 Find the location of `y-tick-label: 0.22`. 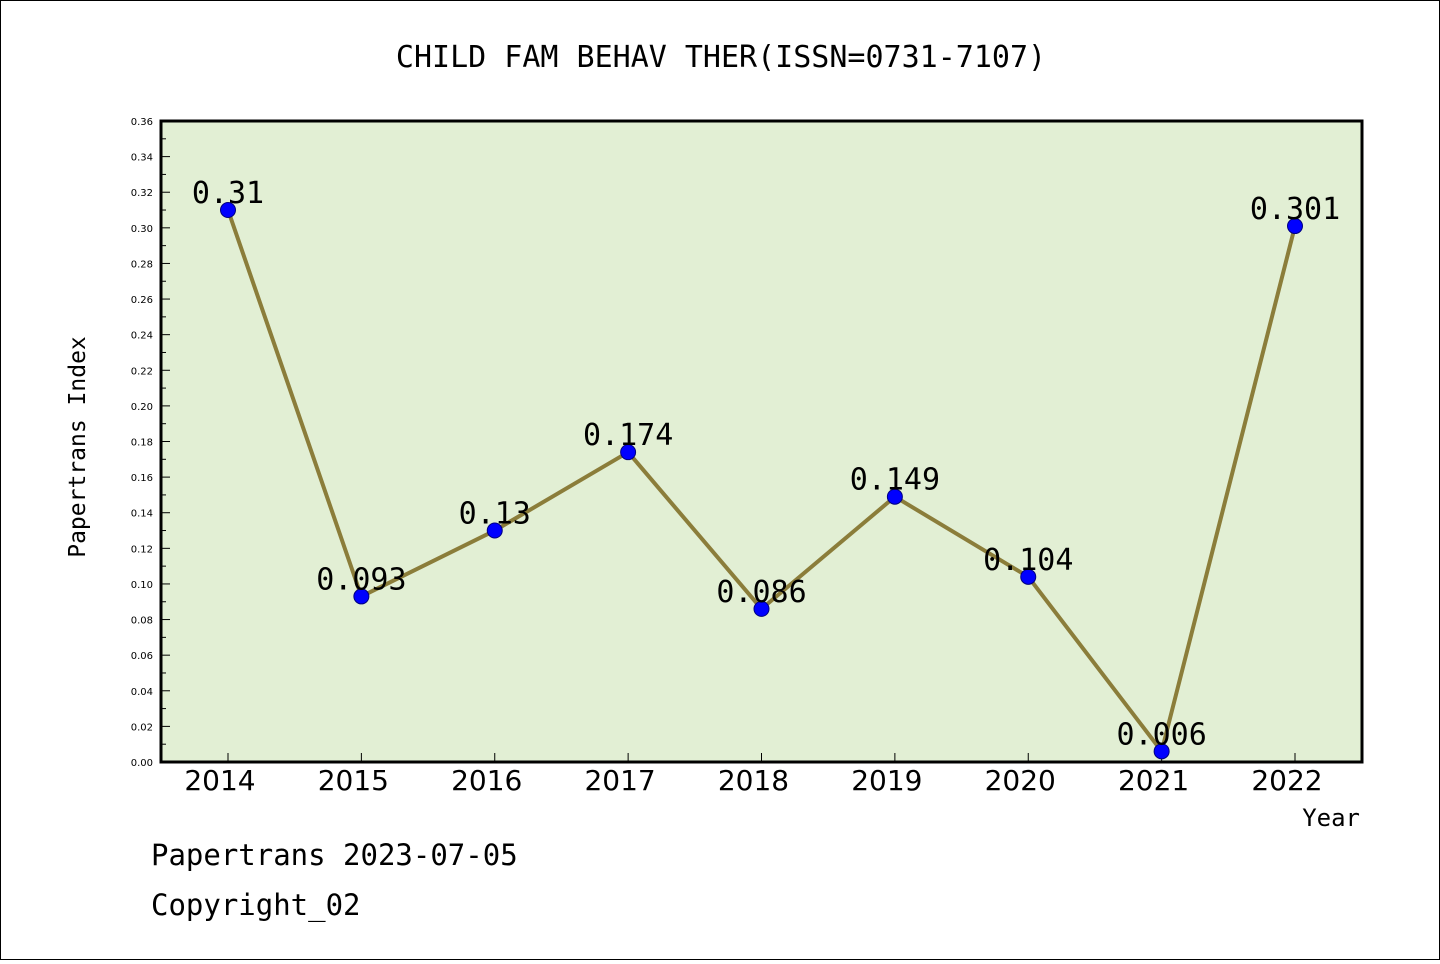

y-tick-label: 0.22 is located at coordinates (142, 371).